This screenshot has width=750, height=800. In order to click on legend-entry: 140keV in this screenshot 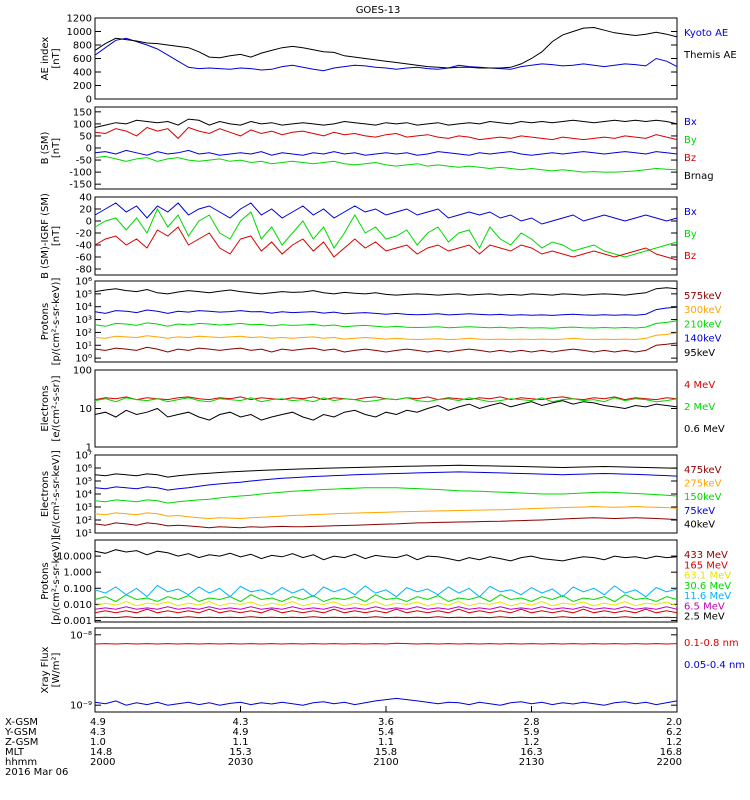, I will do `click(703, 339)`.